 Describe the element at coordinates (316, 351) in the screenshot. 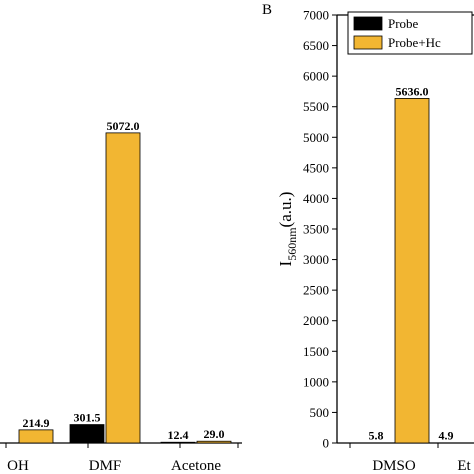

I see `panel-b-y-tick-label-3: 1500` at that location.